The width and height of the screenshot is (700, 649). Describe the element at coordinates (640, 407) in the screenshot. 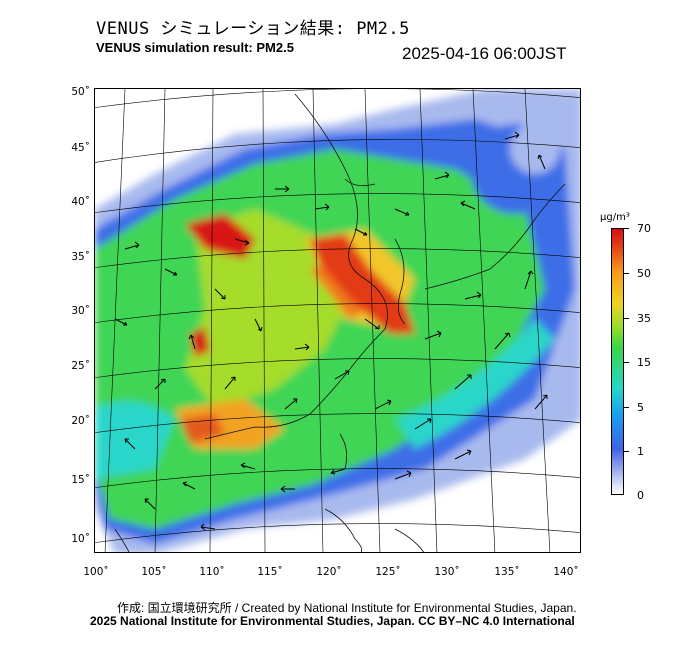

I see `colorbar-label-5: 5` at that location.